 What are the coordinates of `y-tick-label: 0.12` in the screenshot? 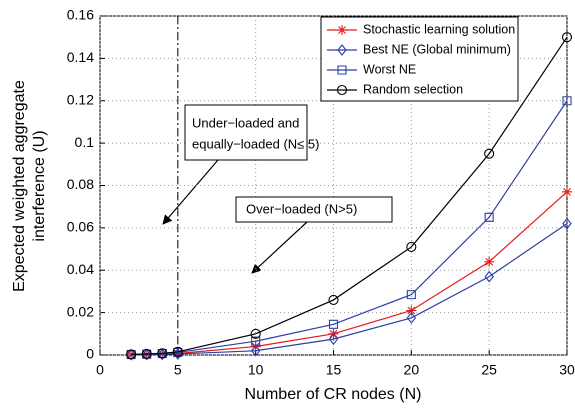 It's located at (80, 99).